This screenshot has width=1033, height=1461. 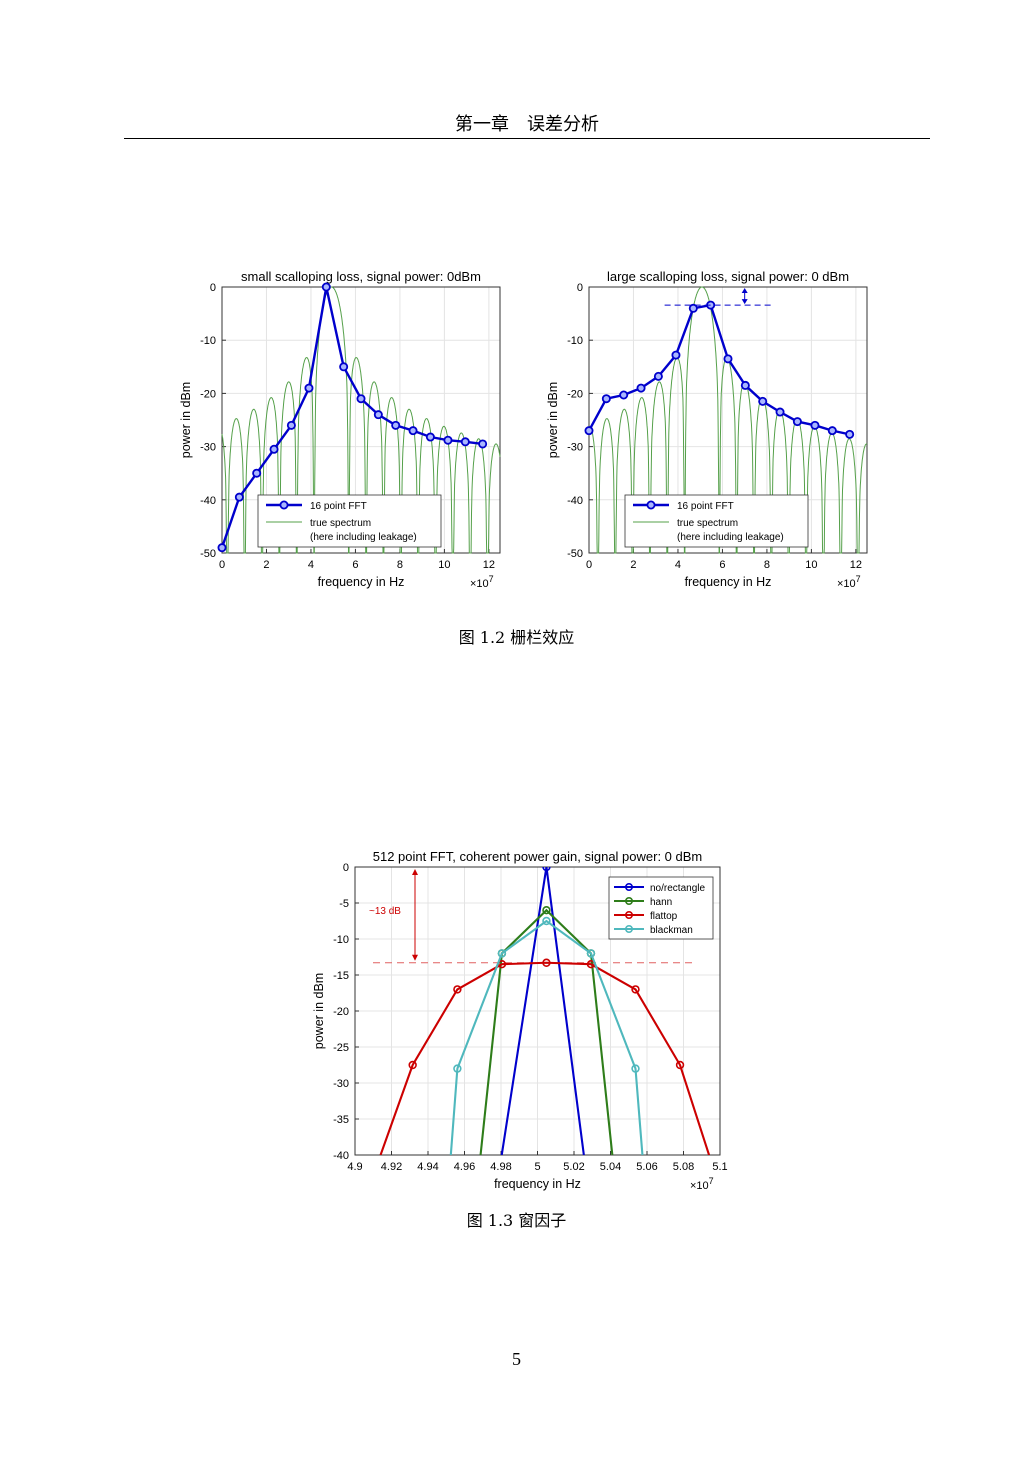 I want to click on chart1-axes-frame, so click(x=361, y=420).